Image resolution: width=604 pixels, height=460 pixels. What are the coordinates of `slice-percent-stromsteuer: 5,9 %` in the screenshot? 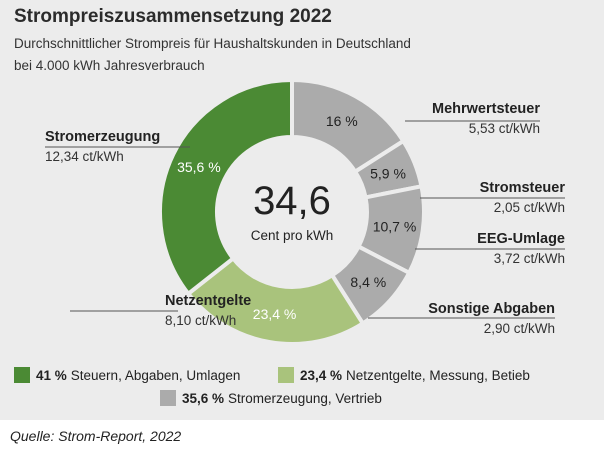 It's located at (388, 173).